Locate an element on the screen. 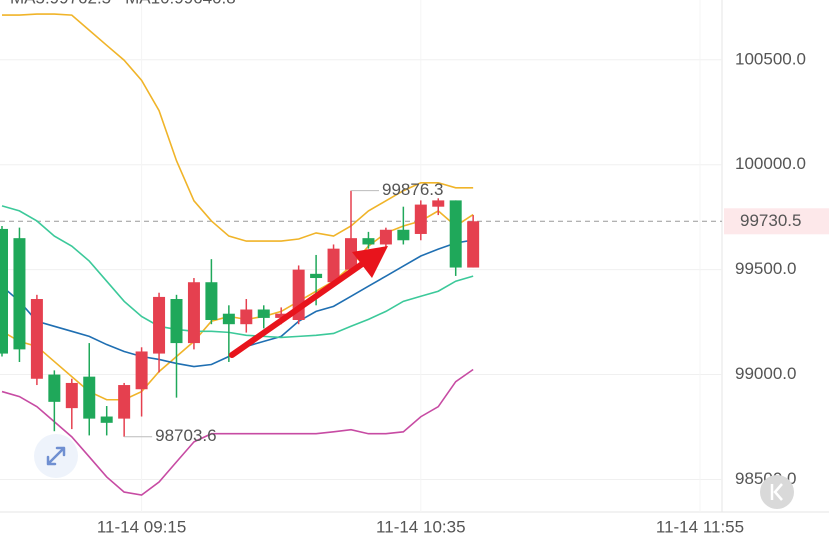  x-tick-label: 11-14 10:35 is located at coordinates (420, 526).